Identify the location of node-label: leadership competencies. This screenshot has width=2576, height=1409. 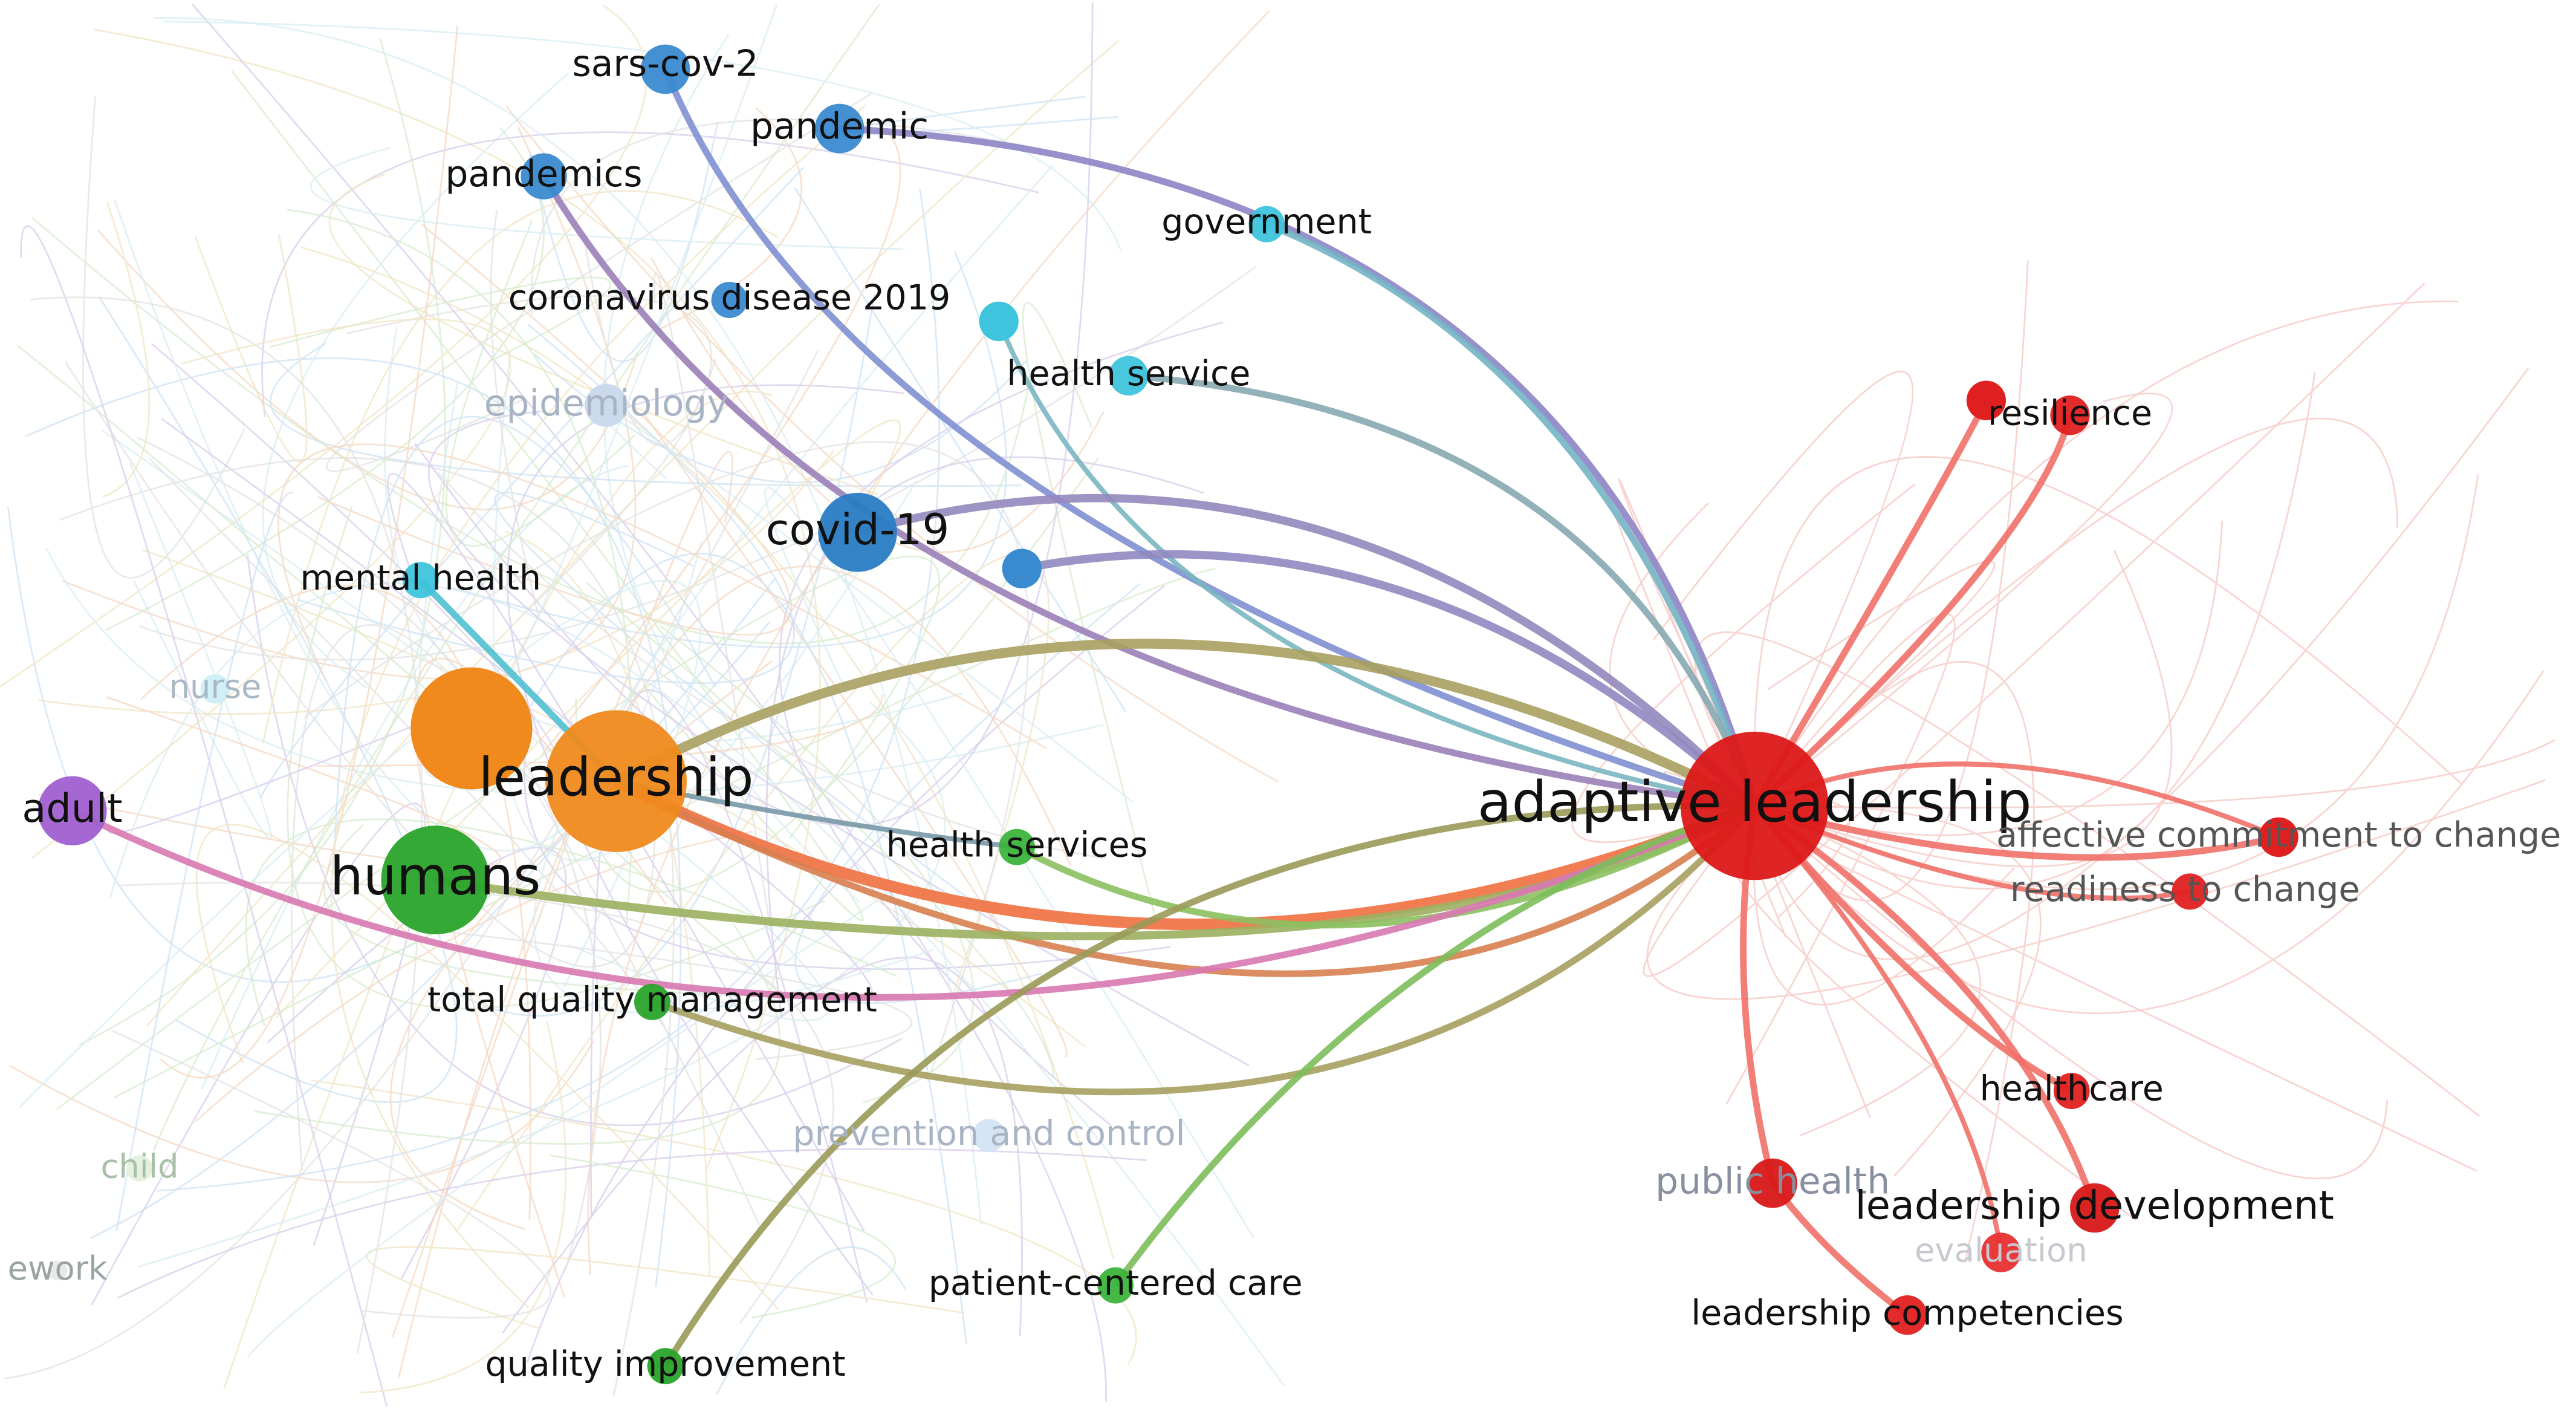
(1908, 1313).